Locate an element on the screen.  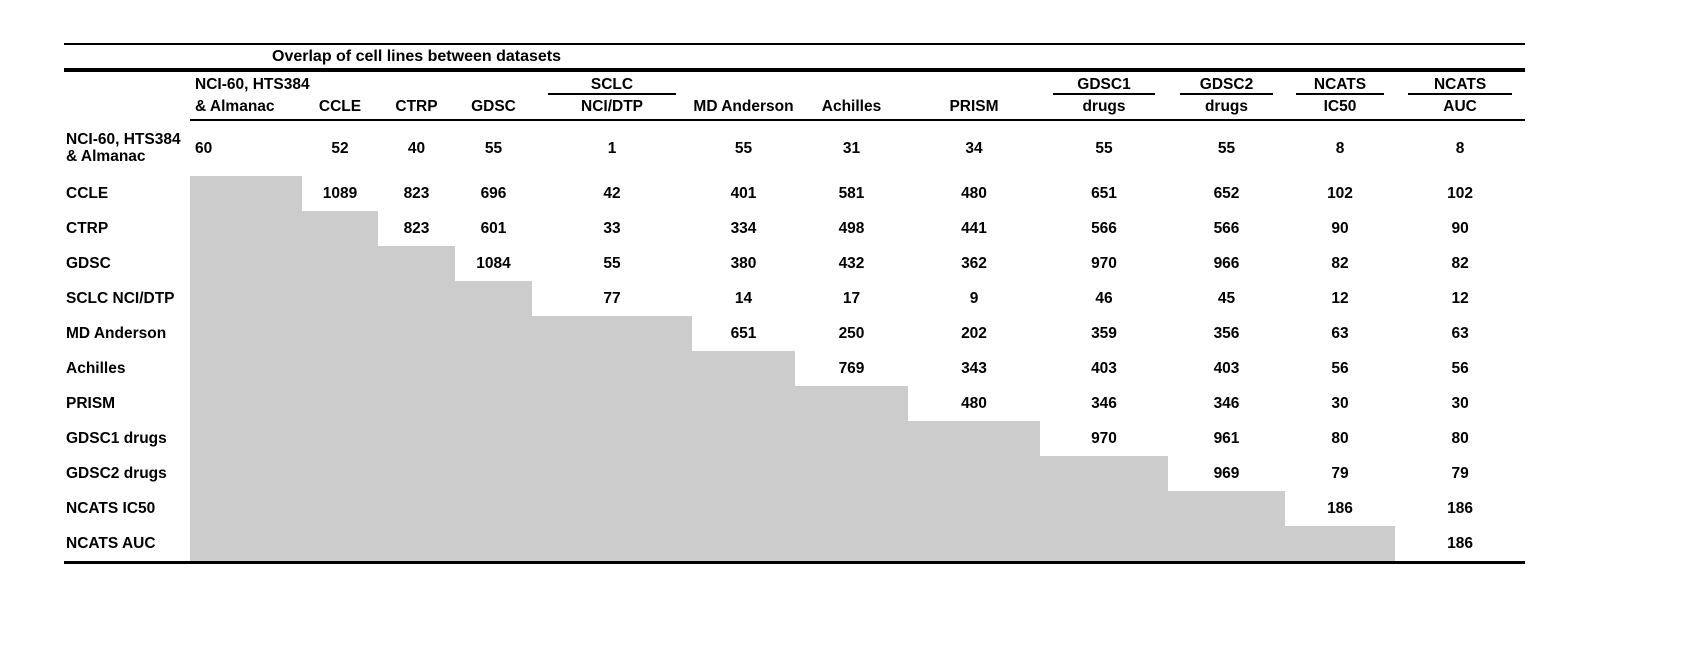
matrix-cell: 769 is located at coordinates (851, 368).